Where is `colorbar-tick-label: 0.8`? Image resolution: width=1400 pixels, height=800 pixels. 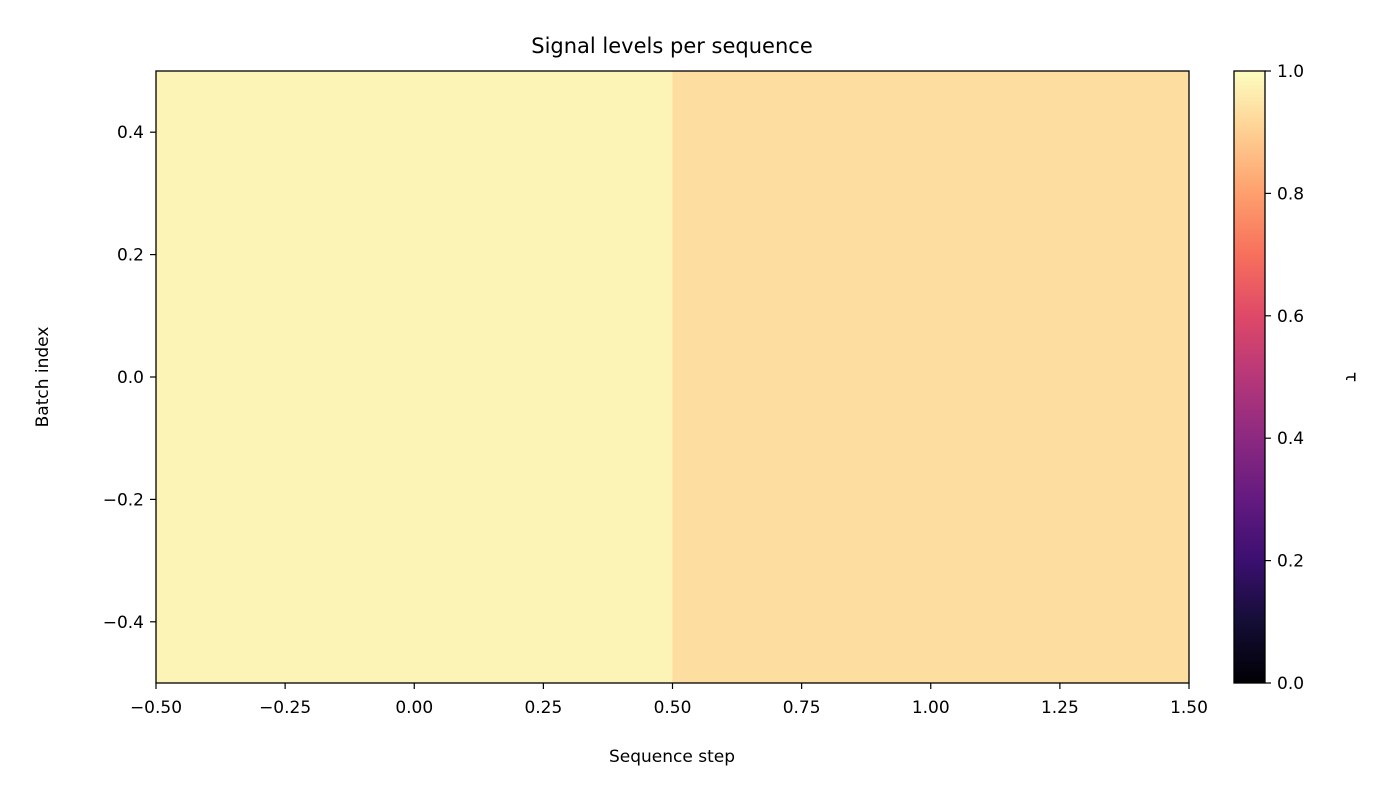 colorbar-tick-label: 0.8 is located at coordinates (1290, 194).